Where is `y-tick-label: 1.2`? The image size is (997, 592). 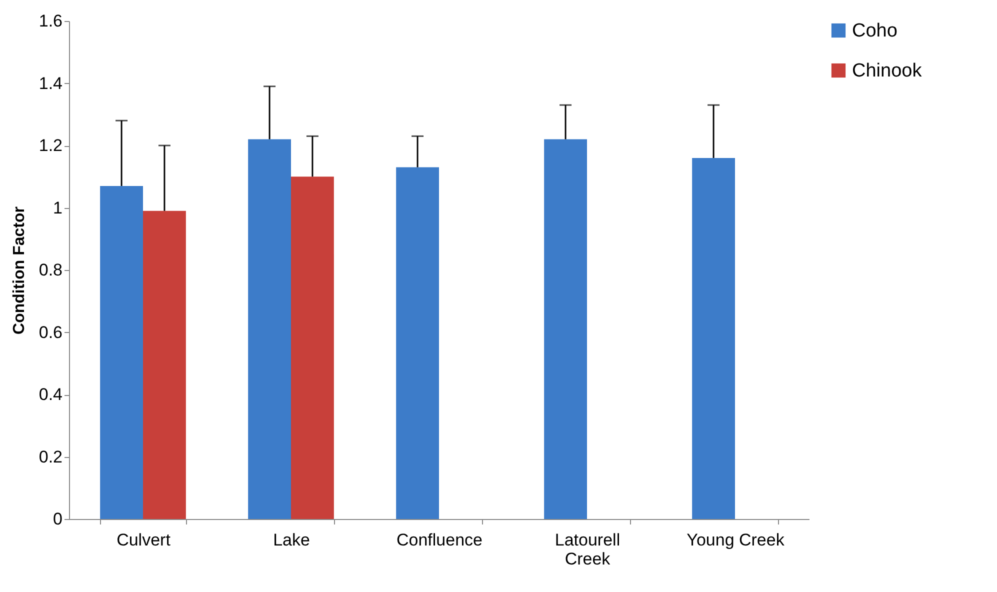
y-tick-label: 1.2 is located at coordinates (50, 145).